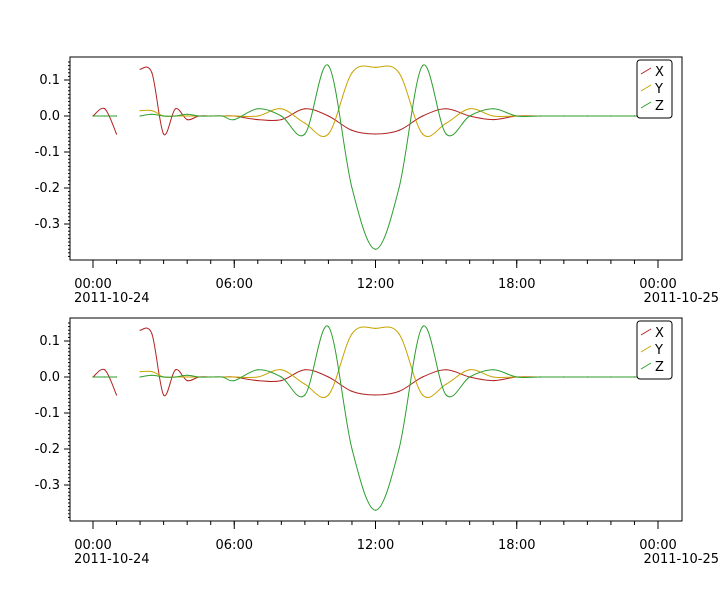 The width and height of the screenshot is (724, 596). Describe the element at coordinates (49, 80) in the screenshot. I see `y-tick-label: 0.1` at that location.